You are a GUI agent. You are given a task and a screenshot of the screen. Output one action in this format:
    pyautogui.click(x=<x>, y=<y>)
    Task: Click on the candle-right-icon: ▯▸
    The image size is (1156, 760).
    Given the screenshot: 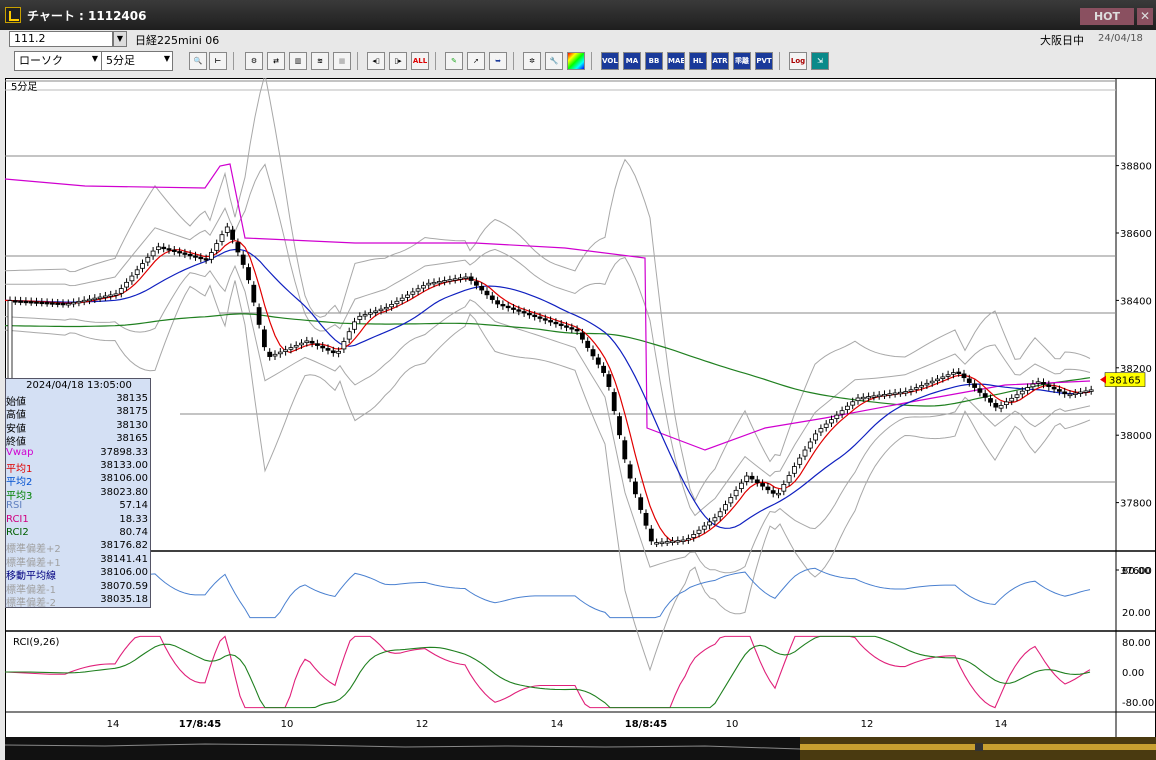 What is the action you would take?
    pyautogui.click(x=398, y=61)
    